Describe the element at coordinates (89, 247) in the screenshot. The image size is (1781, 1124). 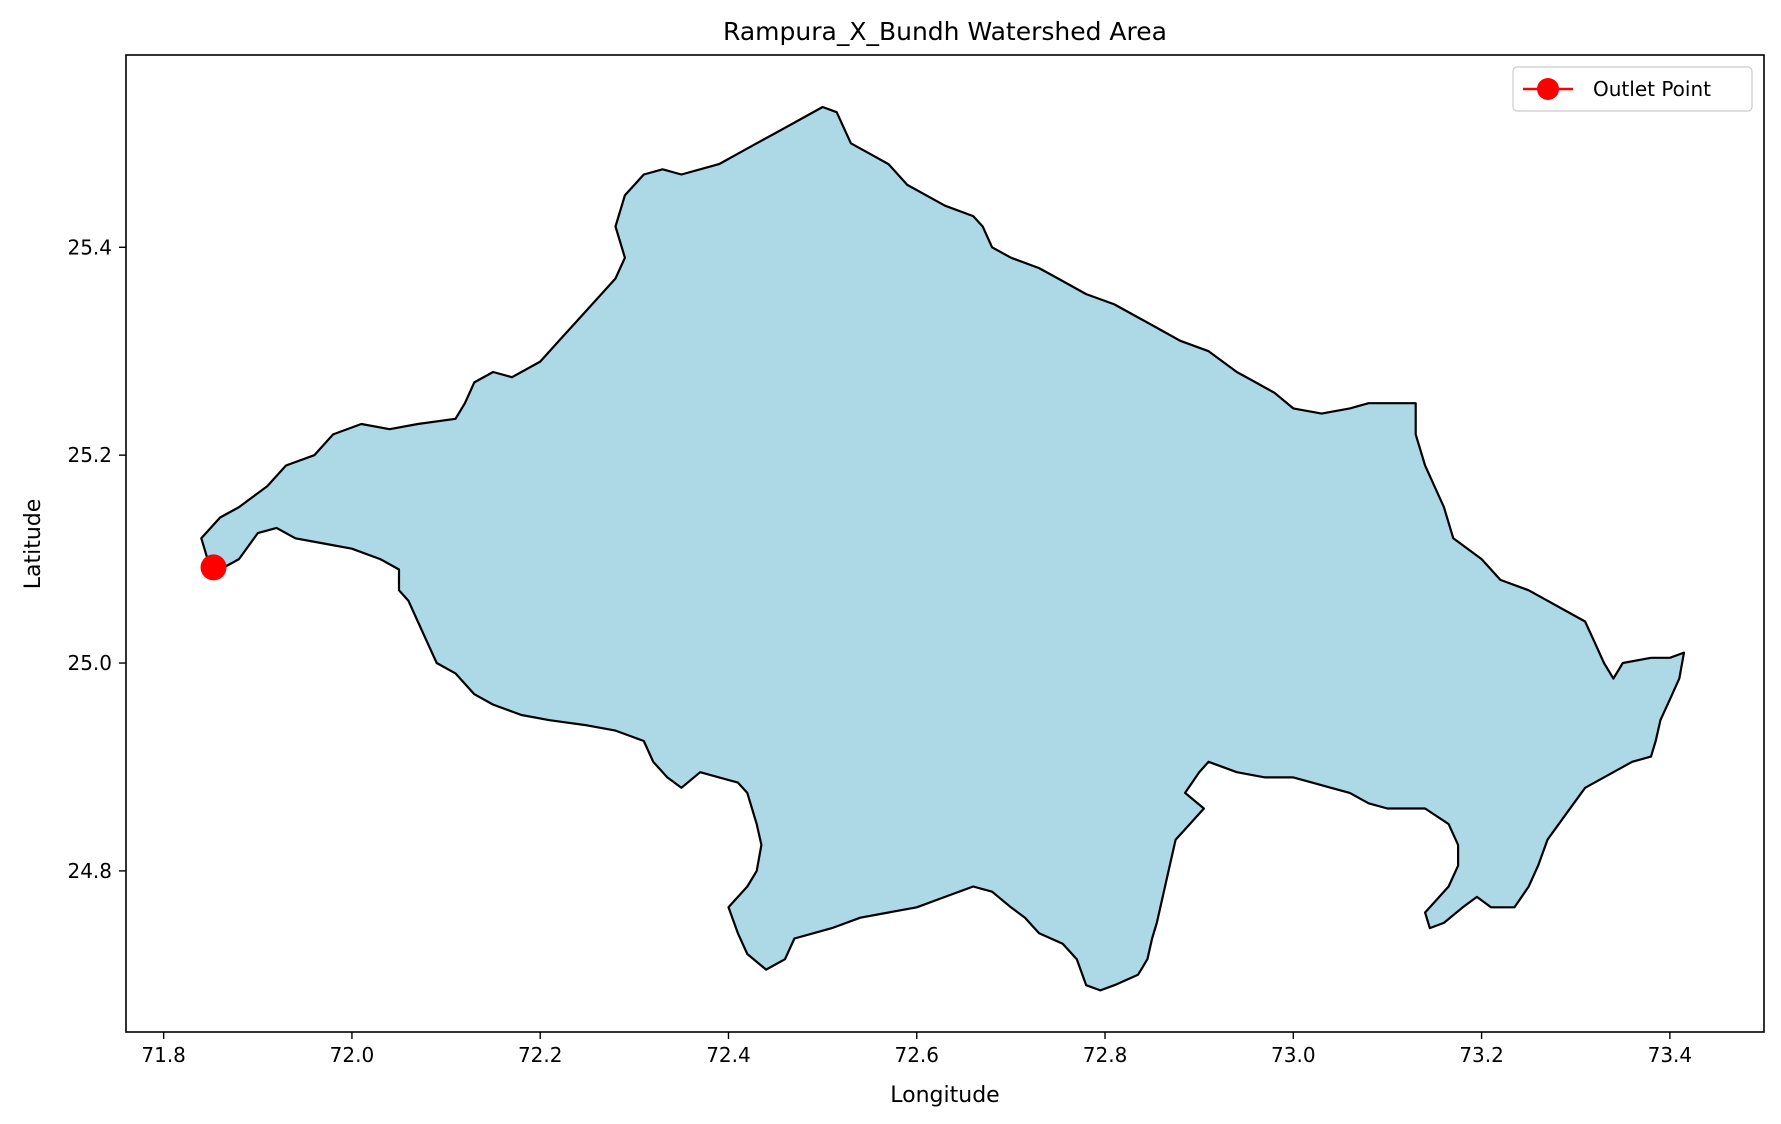
I see `y-tick-label: 25.4` at that location.